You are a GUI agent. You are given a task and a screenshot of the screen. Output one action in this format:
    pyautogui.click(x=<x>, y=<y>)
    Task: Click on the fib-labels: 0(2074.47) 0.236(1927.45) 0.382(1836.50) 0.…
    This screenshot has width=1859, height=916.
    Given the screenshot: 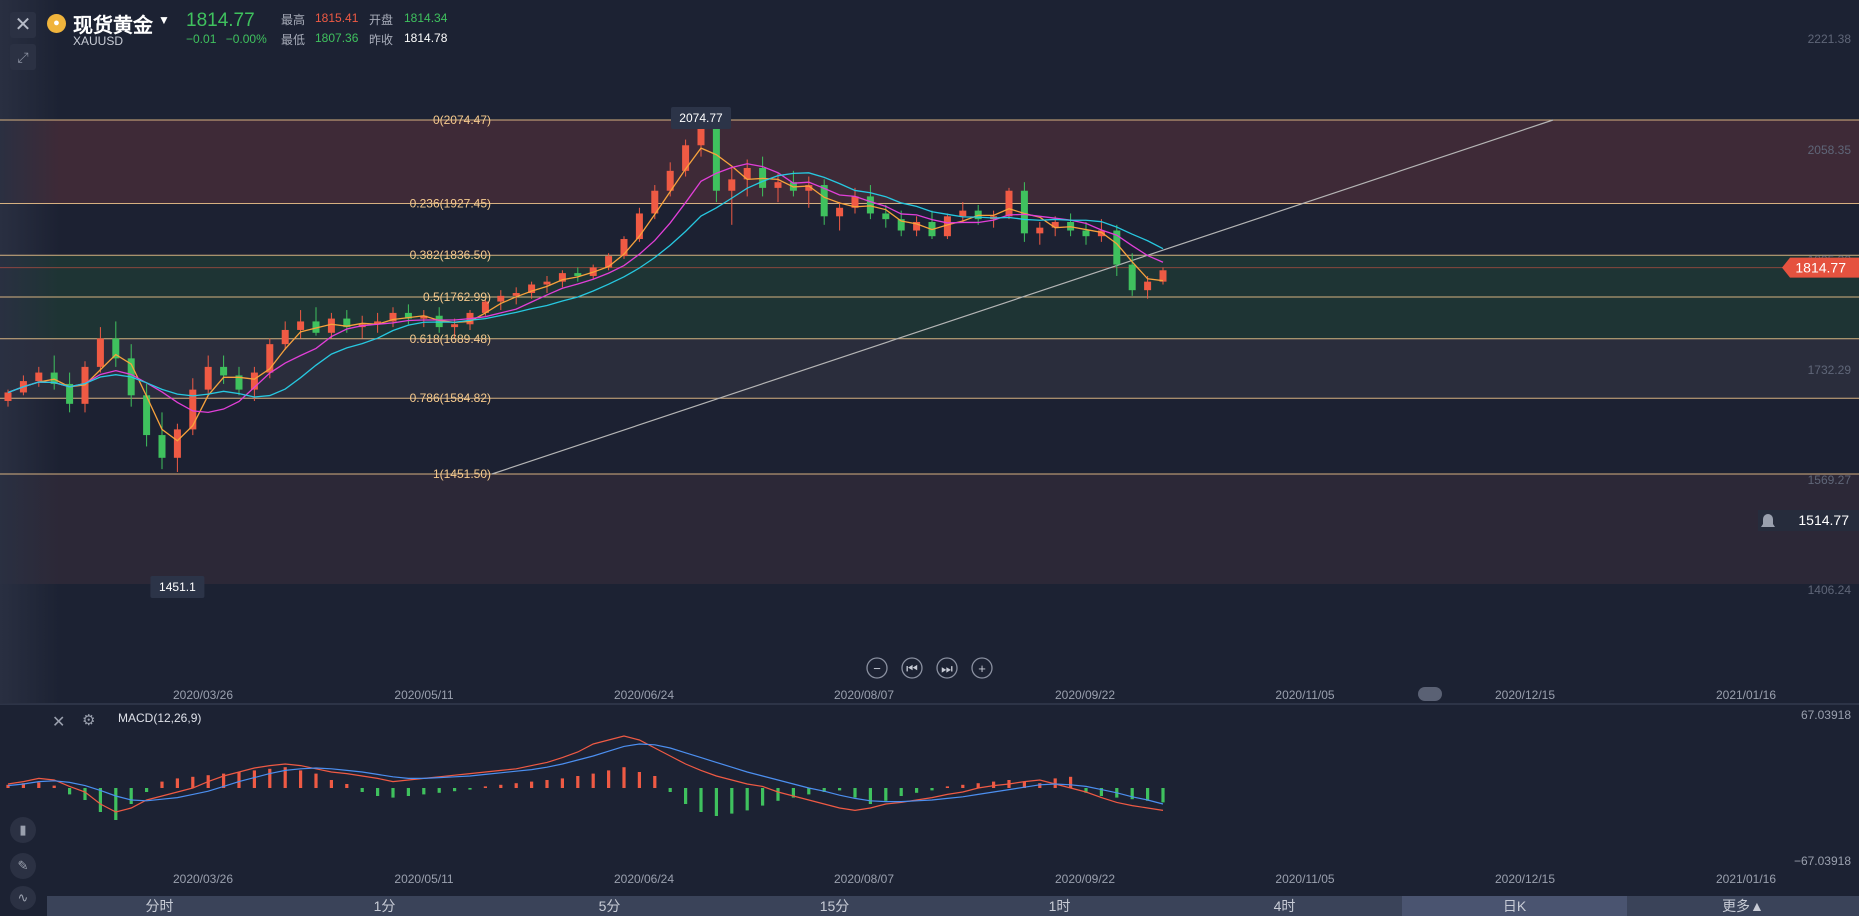 What is the action you would take?
    pyautogui.click(x=450, y=297)
    